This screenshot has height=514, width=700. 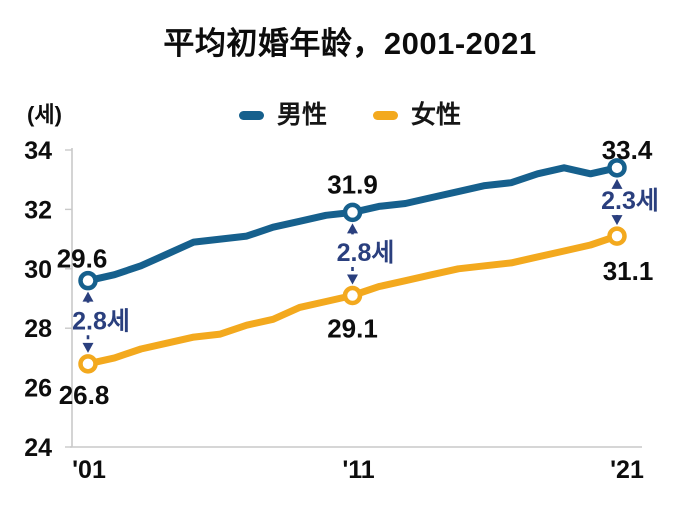 What do you see at coordinates (251, 115) in the screenshot?
I see `male-series-swatch-icon` at bounding box center [251, 115].